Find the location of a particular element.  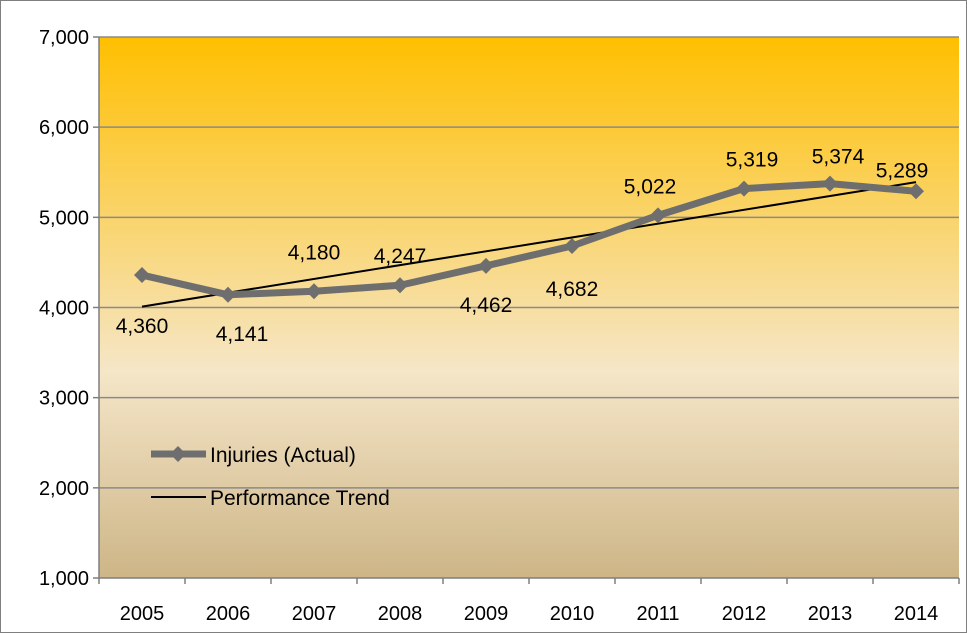

data-label: 4,180 is located at coordinates (314, 252).